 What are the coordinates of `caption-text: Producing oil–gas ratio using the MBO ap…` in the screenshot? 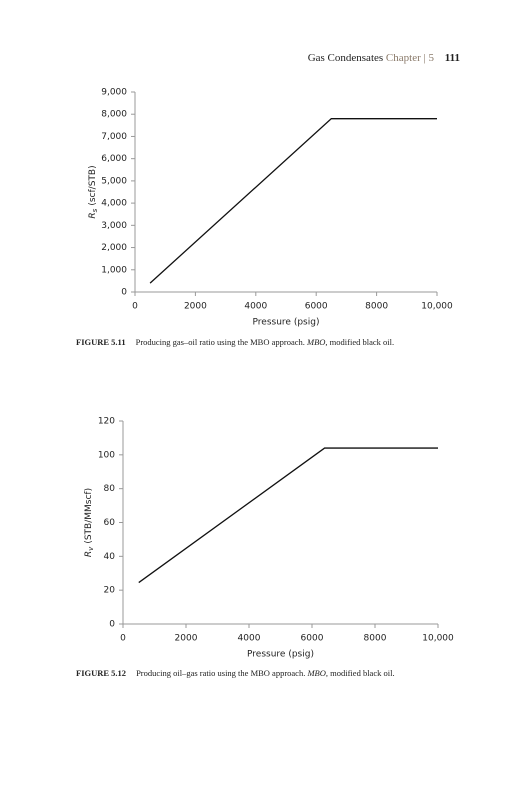 It's located at (220, 673).